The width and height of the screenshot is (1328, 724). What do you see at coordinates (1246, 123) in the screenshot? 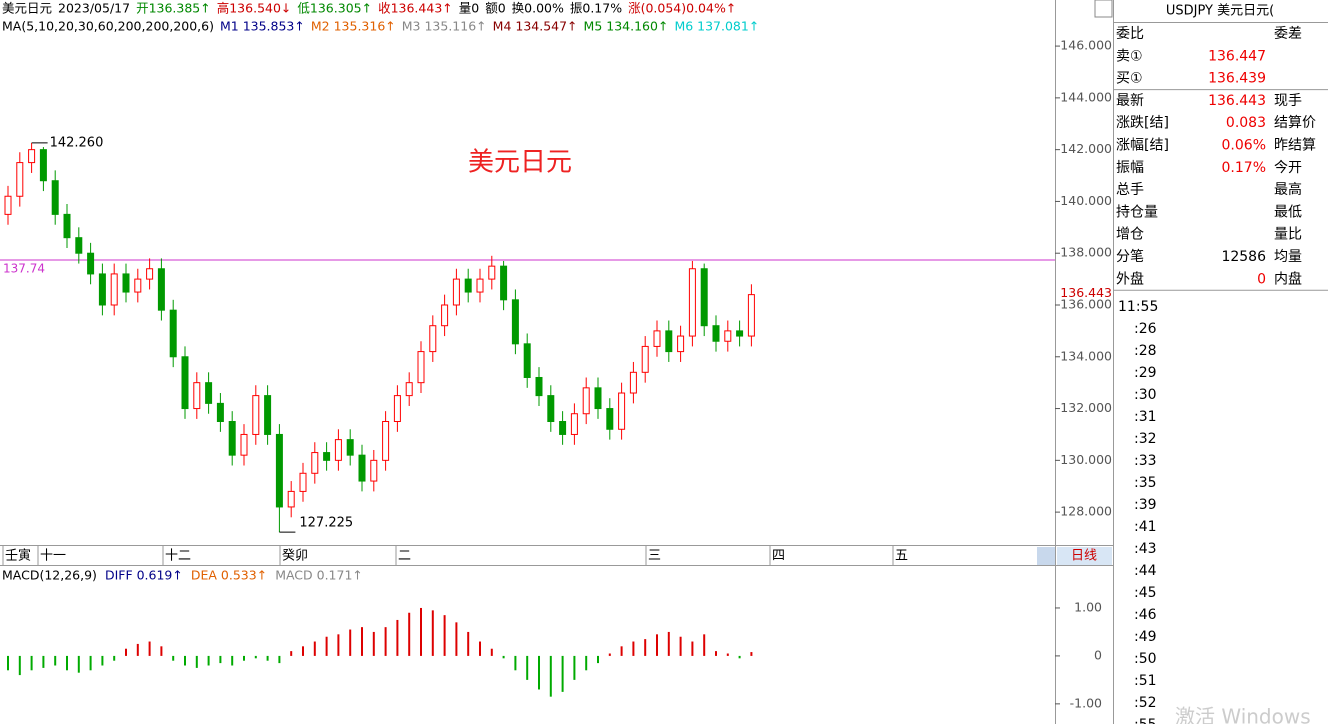
I see `quote-value: 0.083` at bounding box center [1246, 123].